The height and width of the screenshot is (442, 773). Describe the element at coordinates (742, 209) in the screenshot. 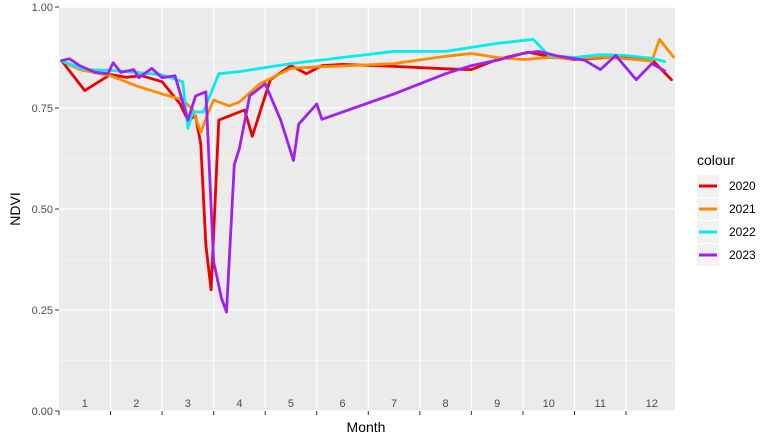

I see `legend-label: 2021` at that location.